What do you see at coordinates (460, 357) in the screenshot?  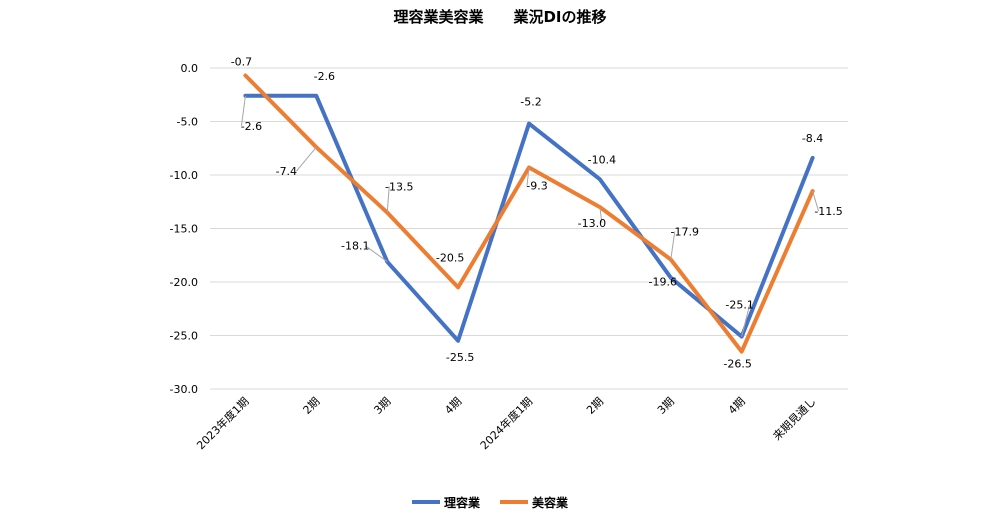 I see `data-label: -25.5` at bounding box center [460, 357].